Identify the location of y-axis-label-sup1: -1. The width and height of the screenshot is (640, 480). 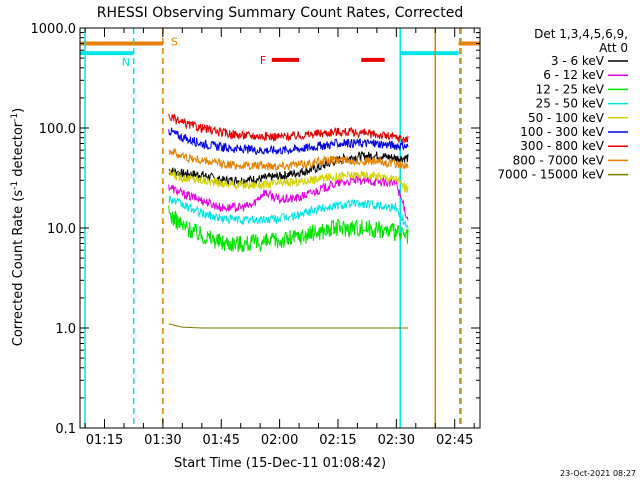
(15, 185).